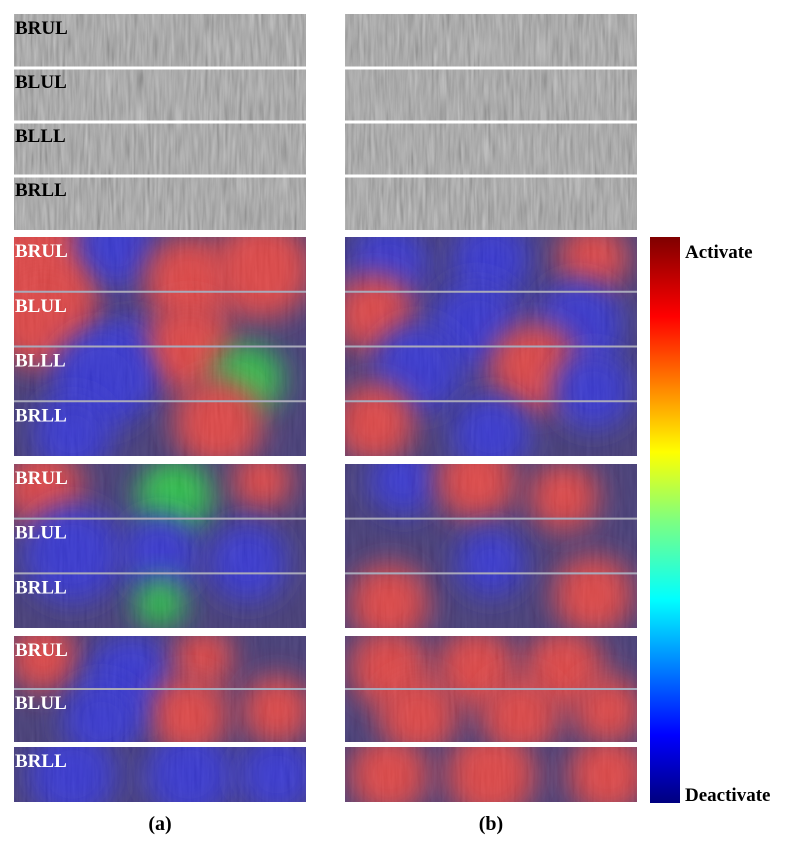 The height and width of the screenshot is (846, 796). Describe the element at coordinates (491, 824) in the screenshot. I see `caption-b: (b)` at that location.